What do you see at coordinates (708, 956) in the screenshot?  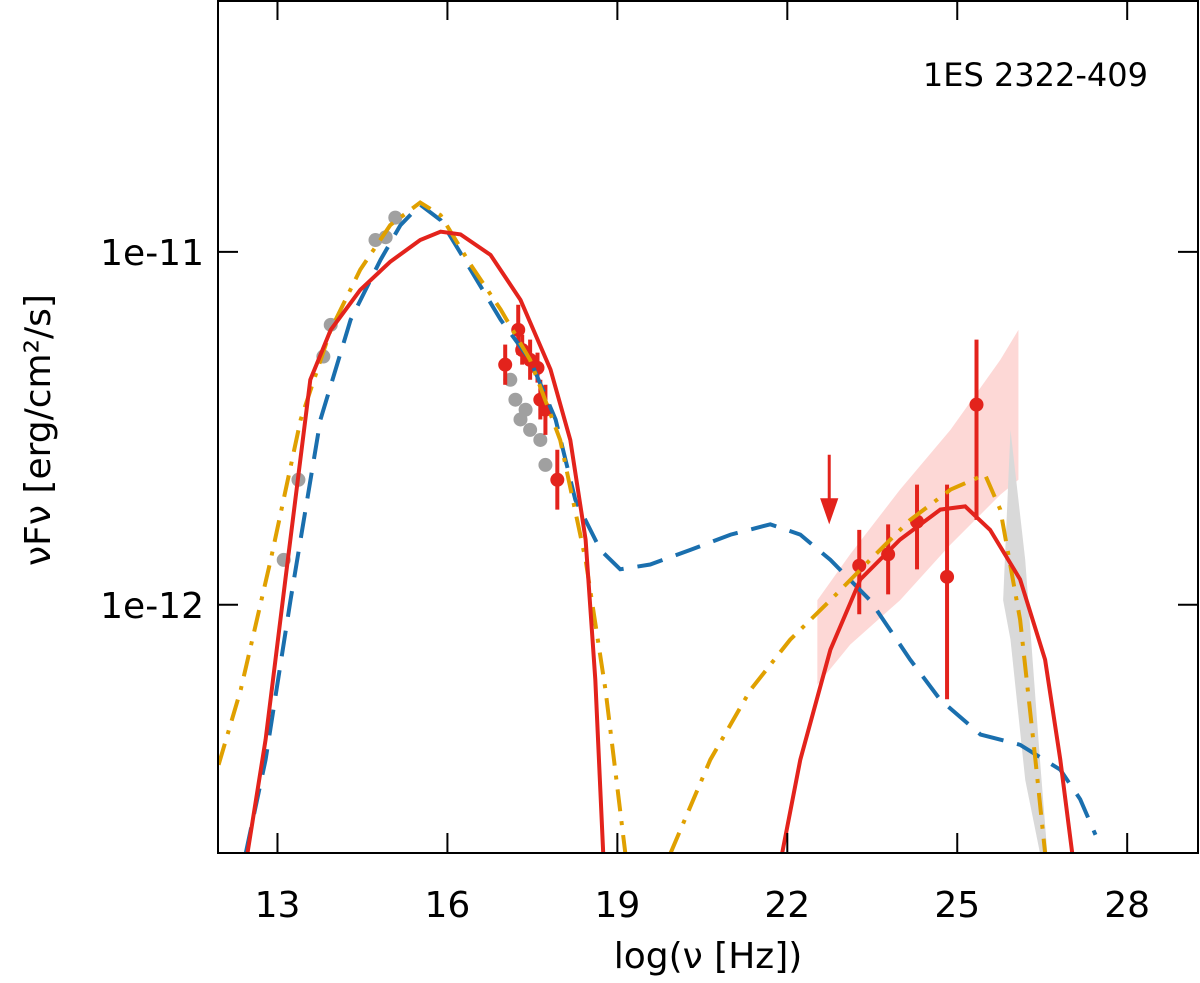 I see `x-axis-label: log(ν [Hz])` at bounding box center [708, 956].